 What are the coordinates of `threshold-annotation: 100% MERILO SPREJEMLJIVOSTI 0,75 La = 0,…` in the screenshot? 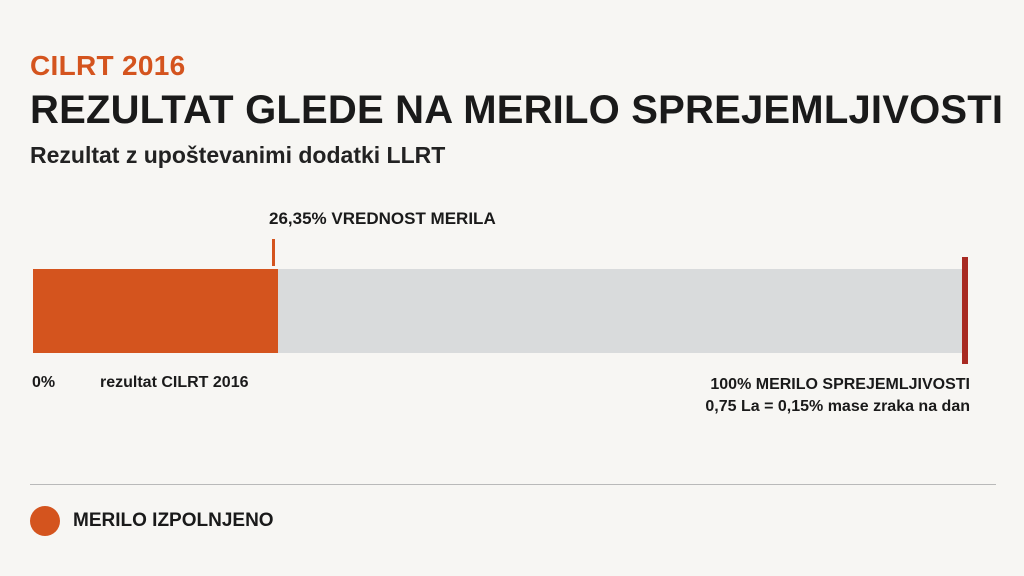 It's located at (837, 396).